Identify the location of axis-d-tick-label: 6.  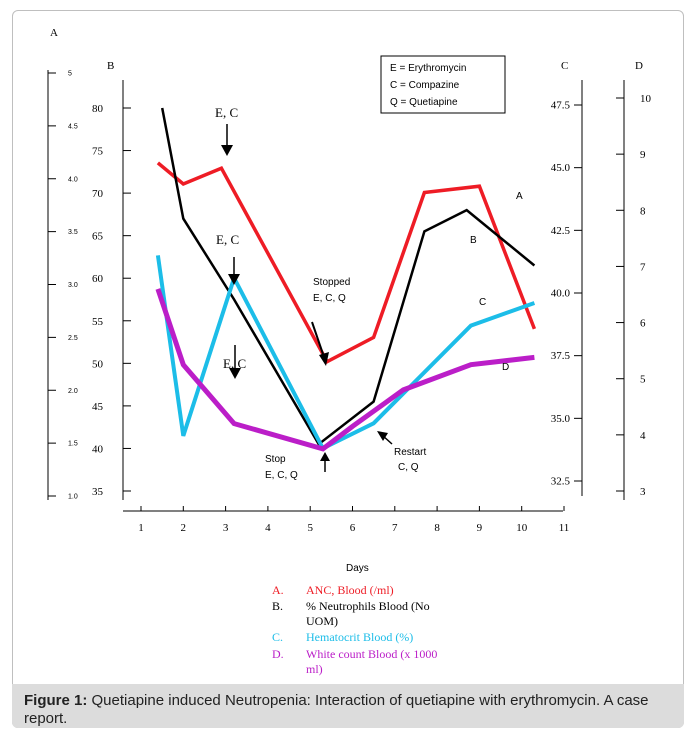
(643, 324).